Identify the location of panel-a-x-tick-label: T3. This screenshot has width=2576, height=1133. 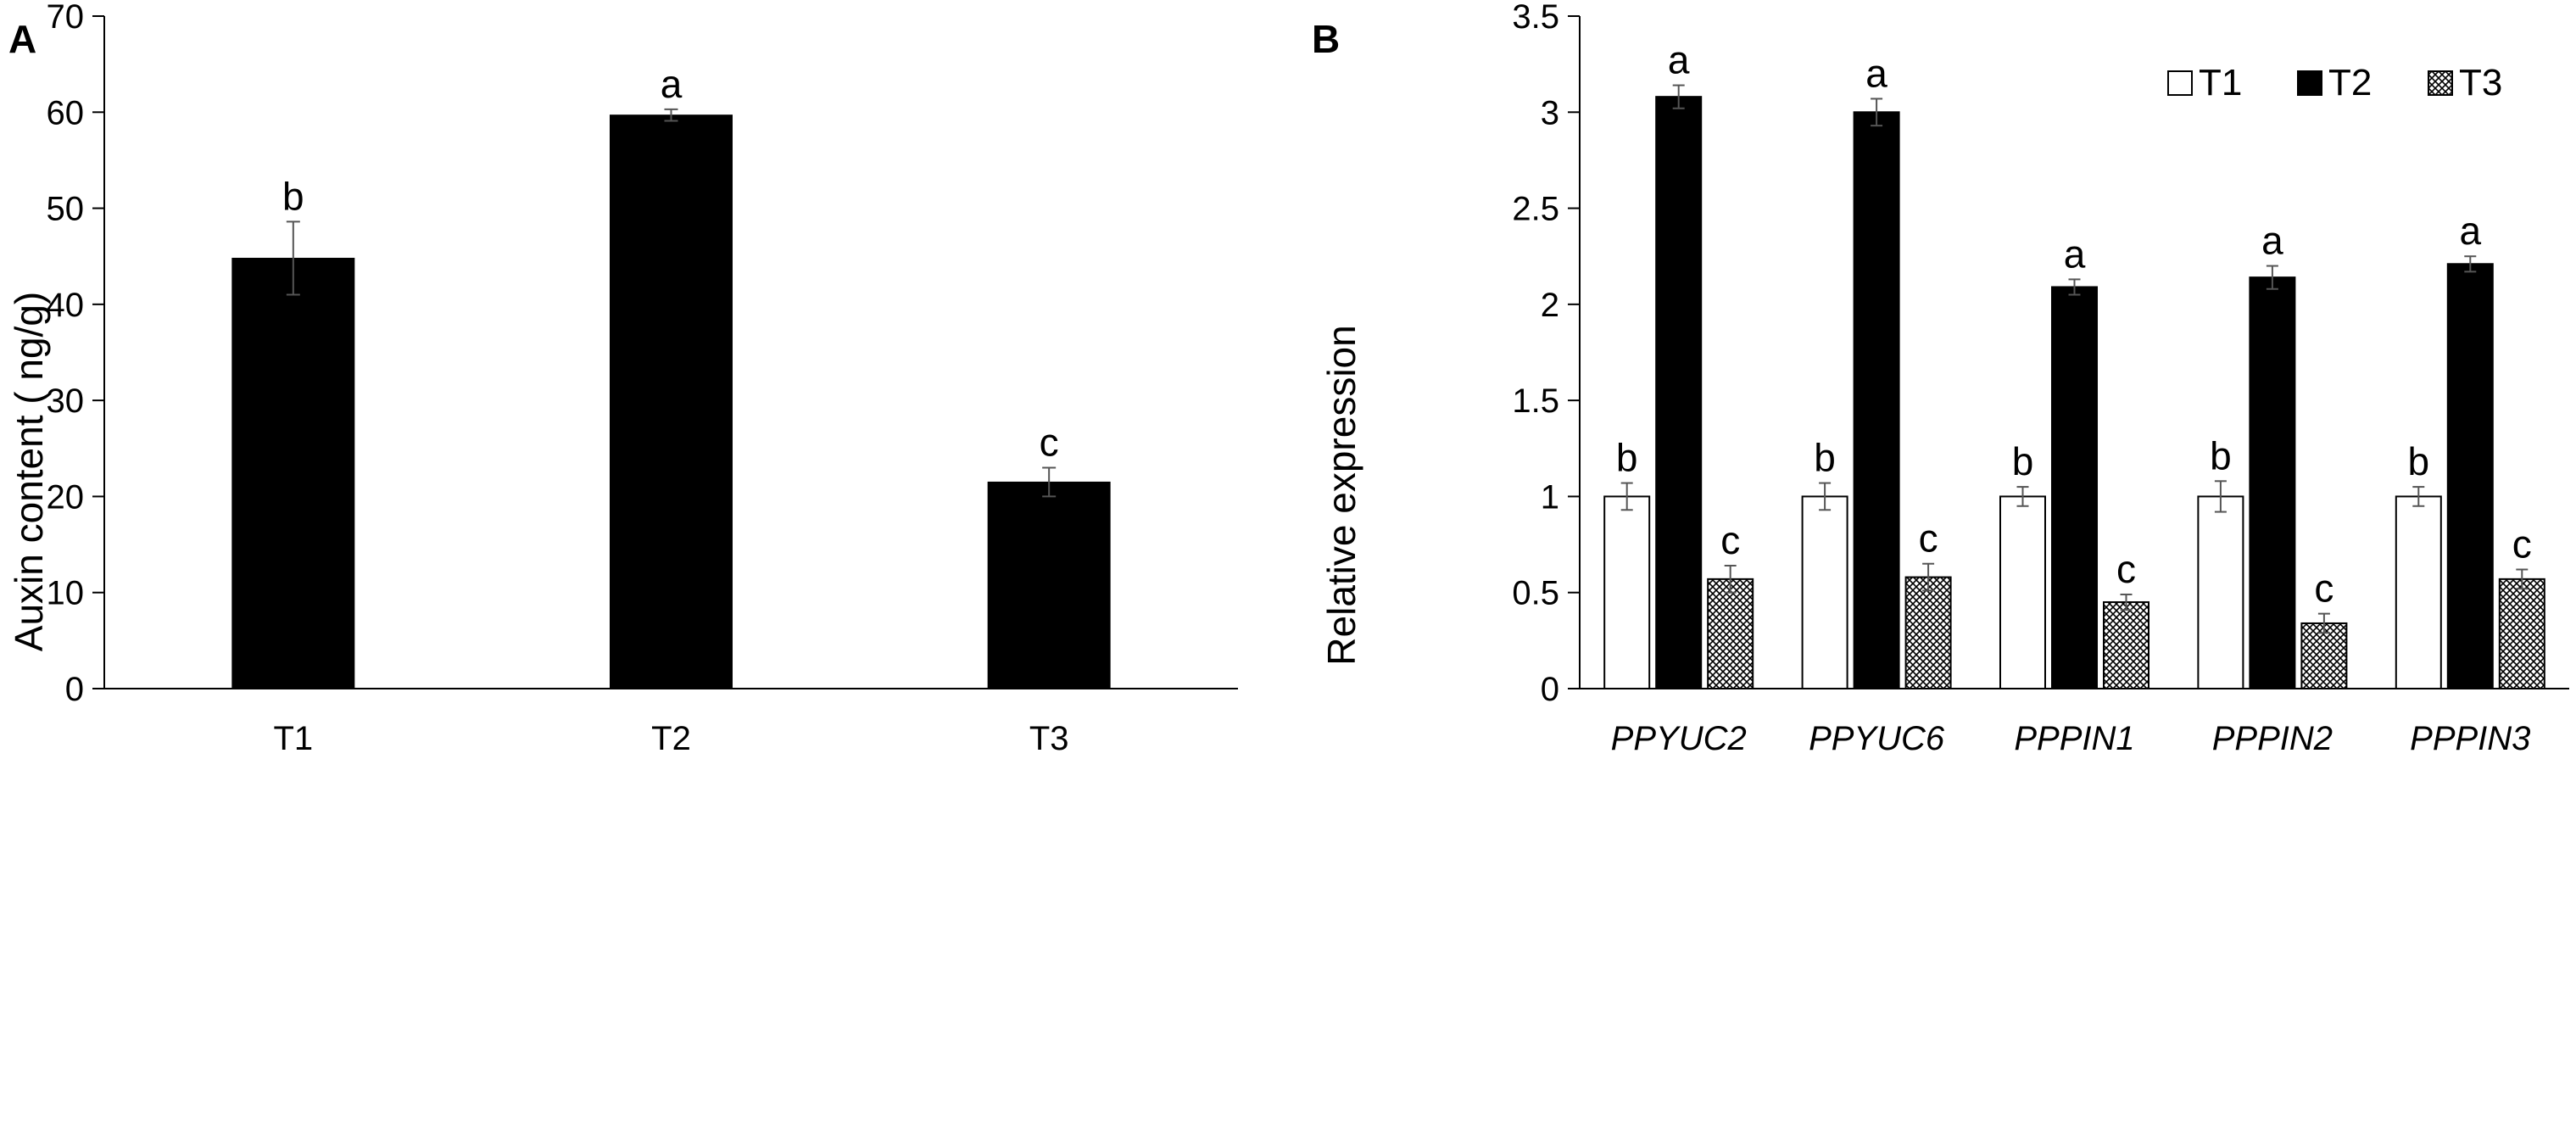
(1049, 738).